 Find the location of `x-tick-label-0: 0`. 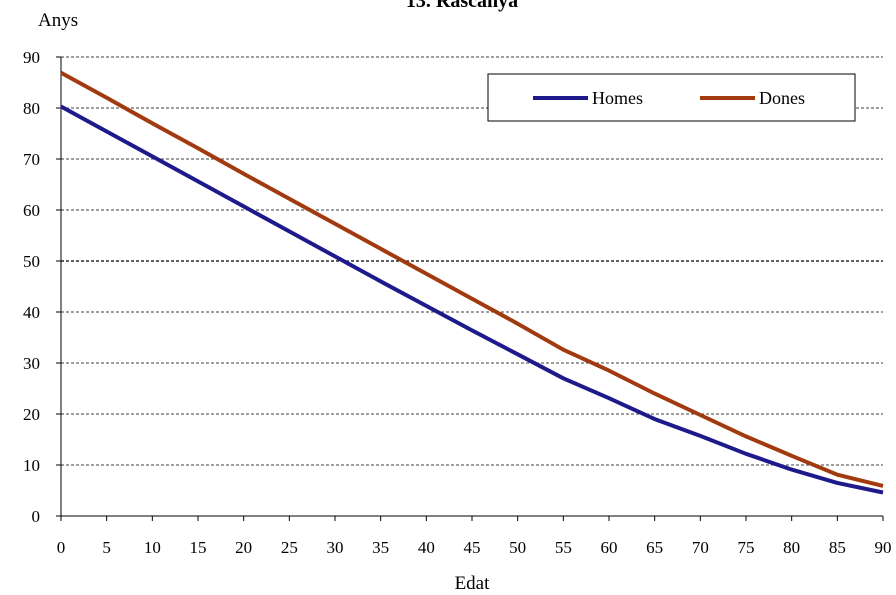

x-tick-label-0: 0 is located at coordinates (61, 547).